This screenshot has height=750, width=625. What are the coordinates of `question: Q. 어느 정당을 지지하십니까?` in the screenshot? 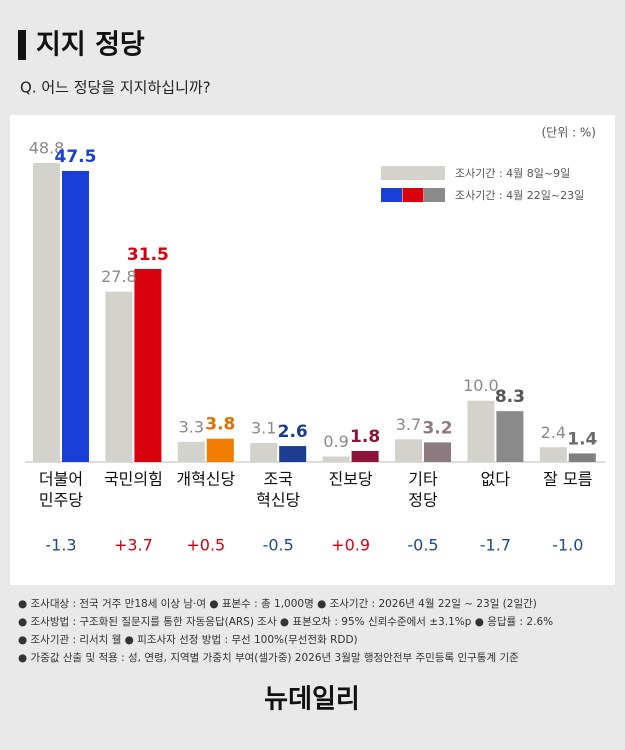 It's located at (115, 88).